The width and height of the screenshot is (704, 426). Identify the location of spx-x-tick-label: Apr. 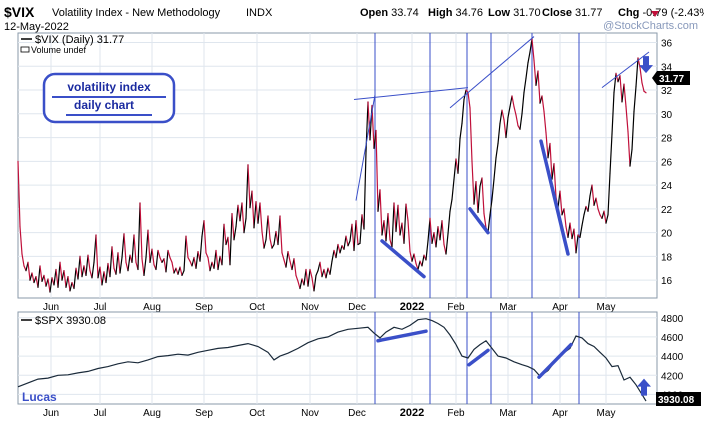
(560, 413).